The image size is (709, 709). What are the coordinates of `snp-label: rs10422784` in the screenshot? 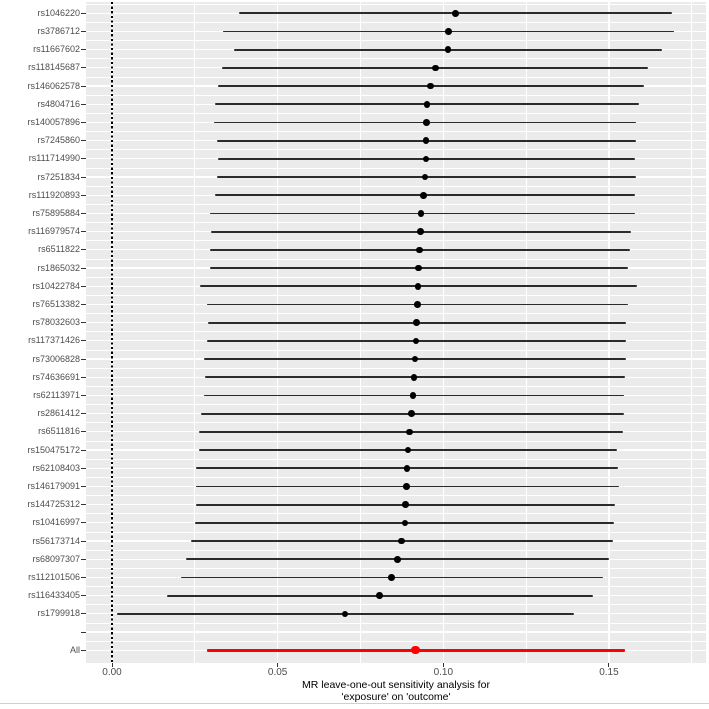 It's located at (56, 285).